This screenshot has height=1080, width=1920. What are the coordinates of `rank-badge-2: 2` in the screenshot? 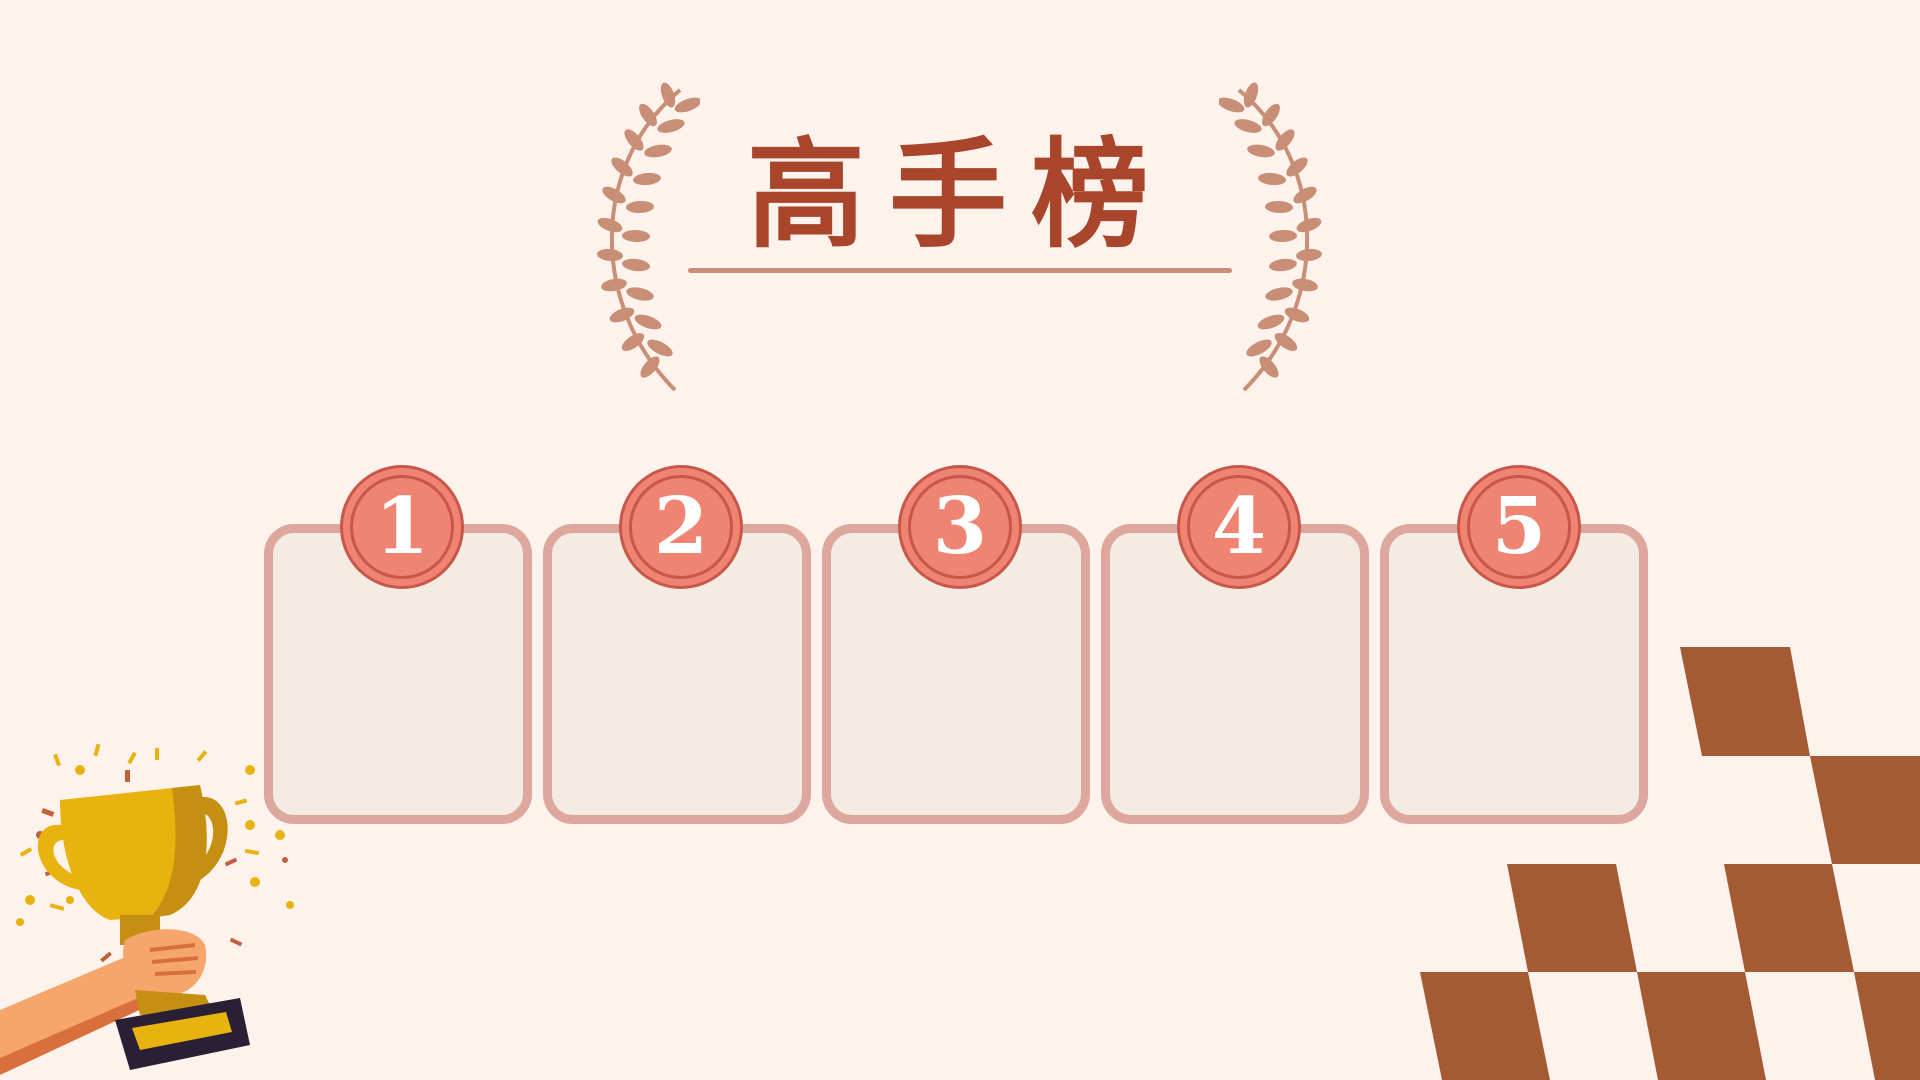 It's located at (681, 527).